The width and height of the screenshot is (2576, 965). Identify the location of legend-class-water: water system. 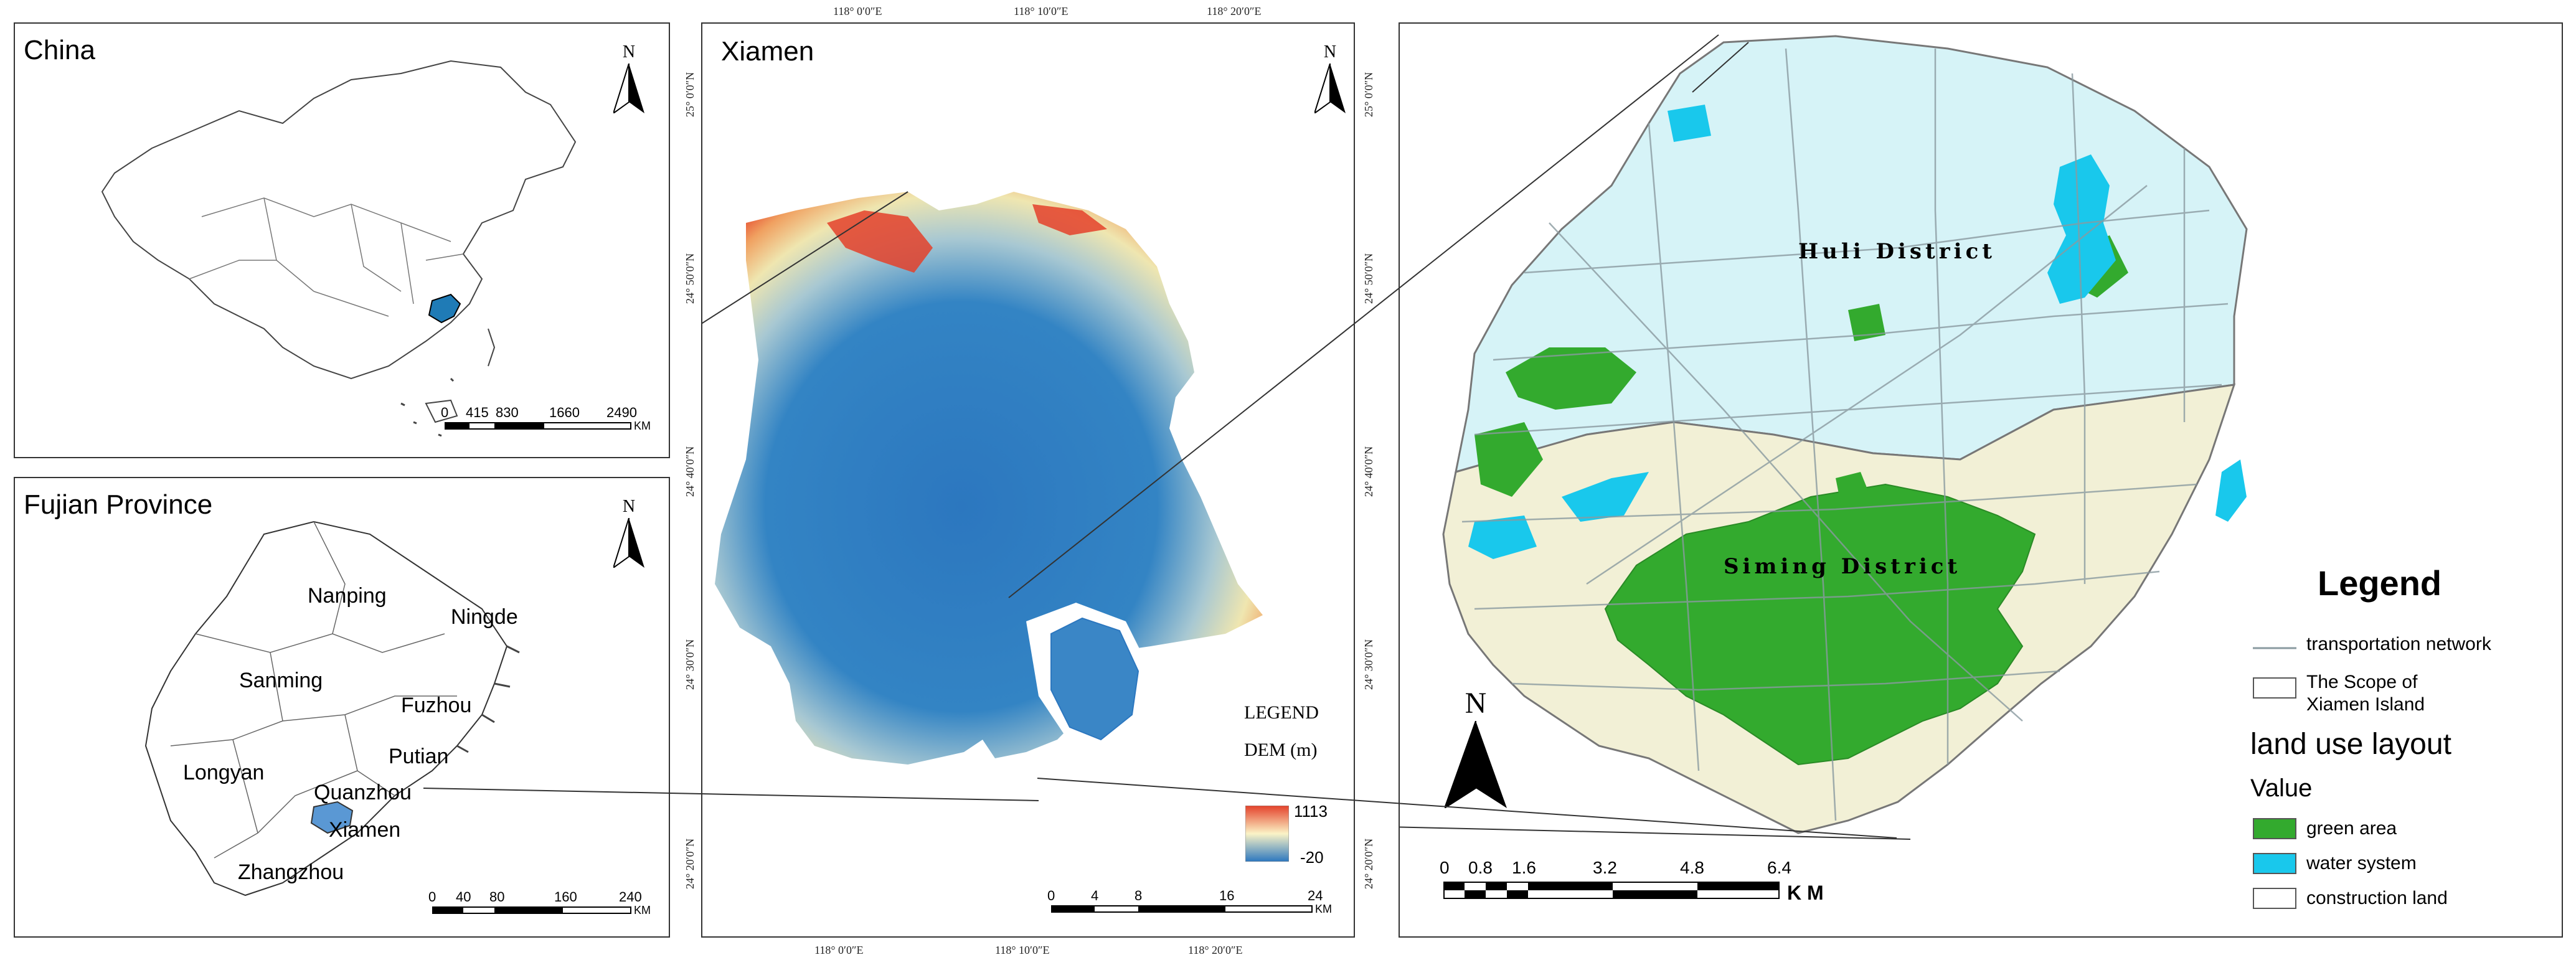
(2361, 863).